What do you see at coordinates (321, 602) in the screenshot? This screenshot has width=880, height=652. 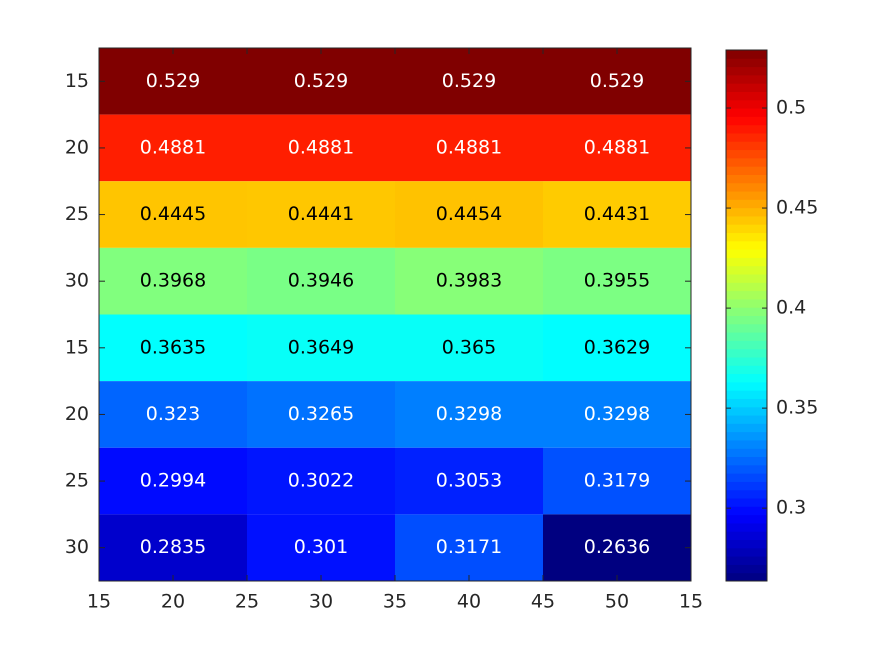 I see `x-tick-label: 30` at bounding box center [321, 602].